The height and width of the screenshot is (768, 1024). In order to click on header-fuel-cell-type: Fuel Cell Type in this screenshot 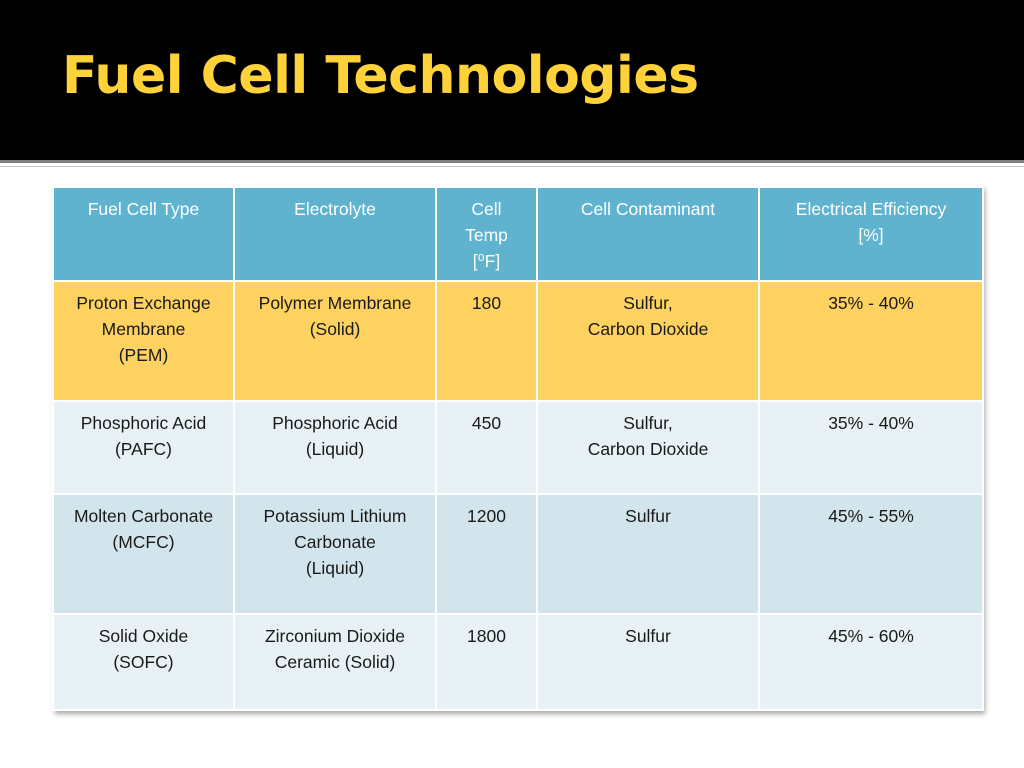, I will do `click(143, 234)`.